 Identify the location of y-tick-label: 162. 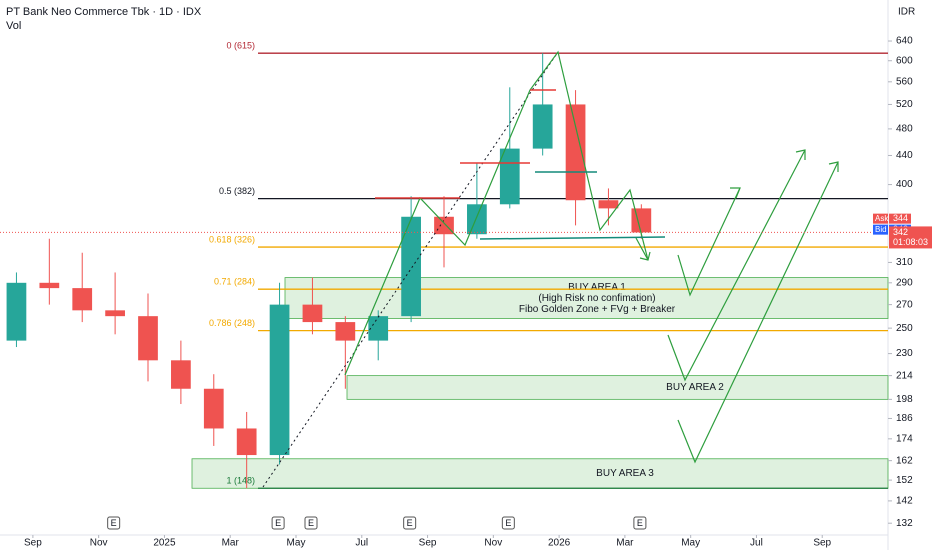
(904, 460).